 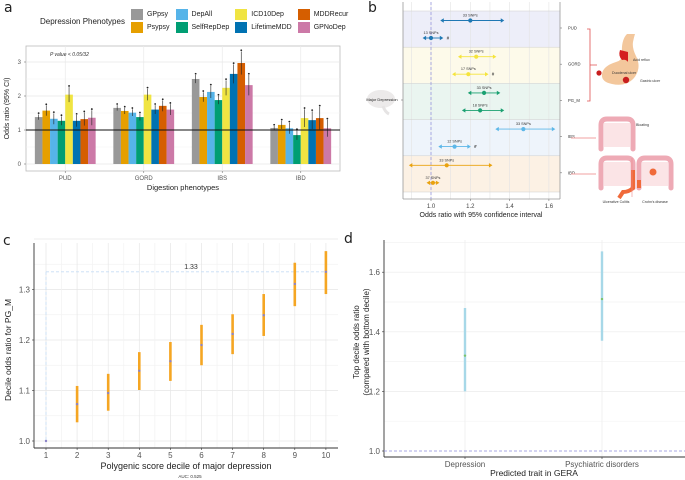 I want to click on estimate-point, so click(x=465, y=355).